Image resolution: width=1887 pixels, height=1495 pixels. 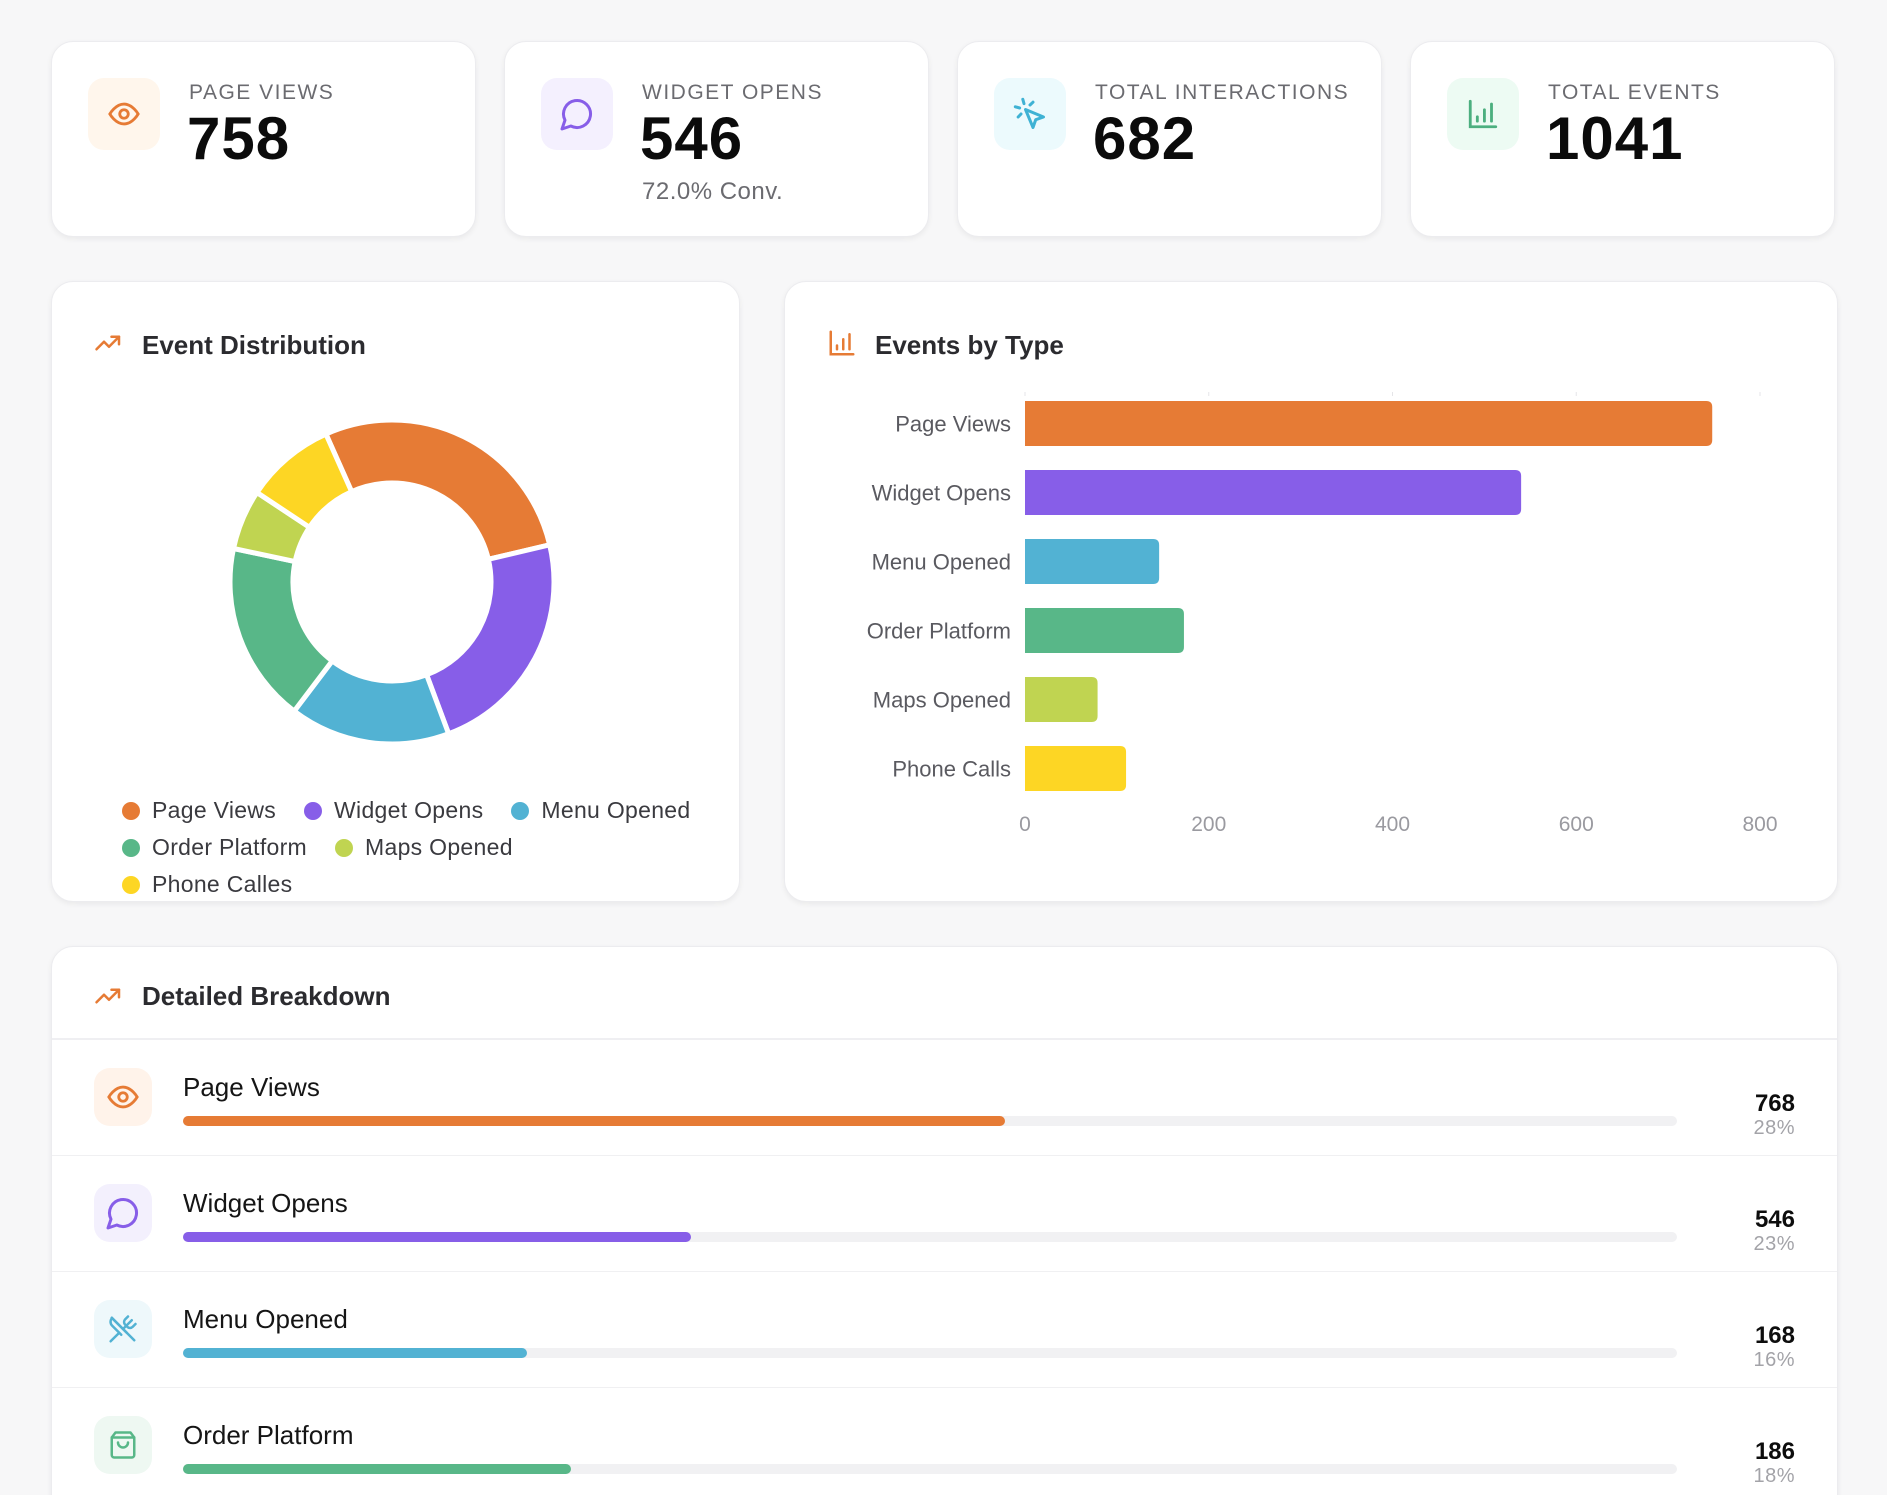 I want to click on breakdown-row-count: 768, so click(x=1774, y=1103).